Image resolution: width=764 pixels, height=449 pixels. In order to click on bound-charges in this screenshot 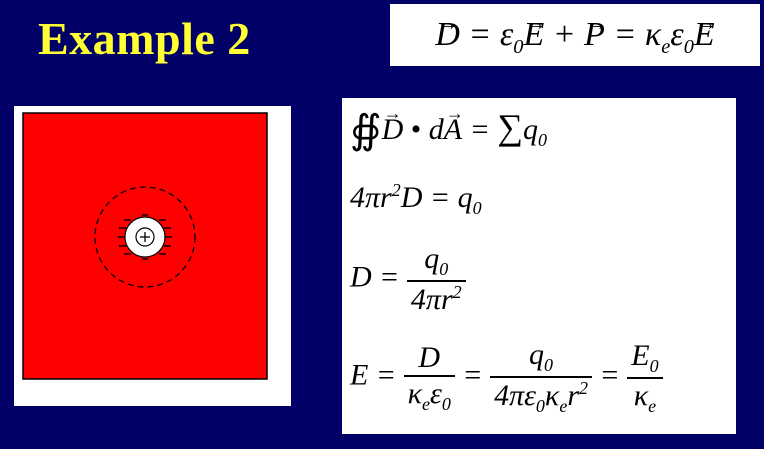, I will do `click(145, 237)`.